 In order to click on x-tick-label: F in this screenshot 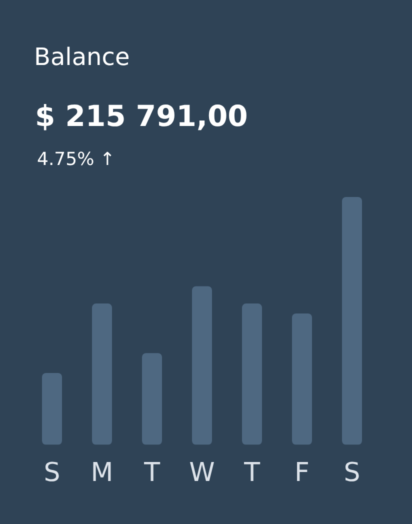, I will do `click(302, 473)`.